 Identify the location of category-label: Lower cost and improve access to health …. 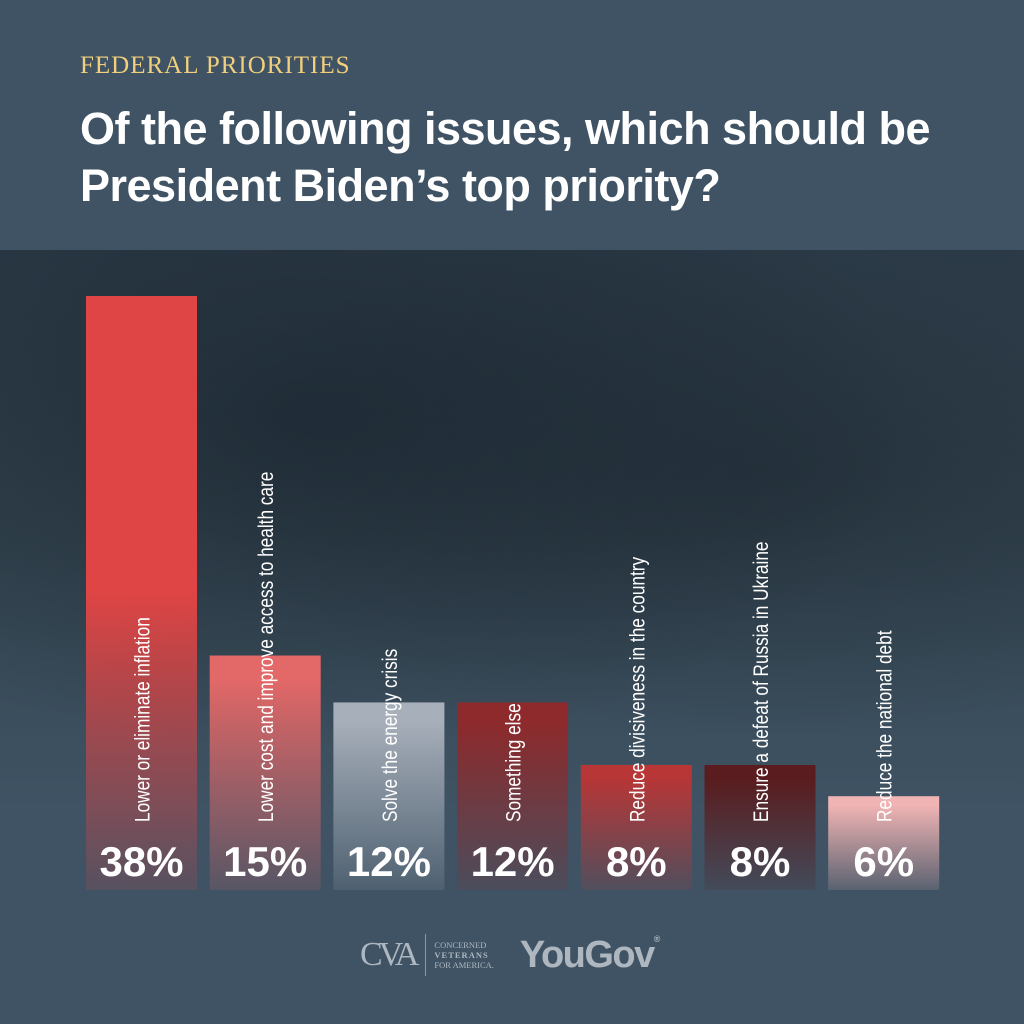
(266, 647).